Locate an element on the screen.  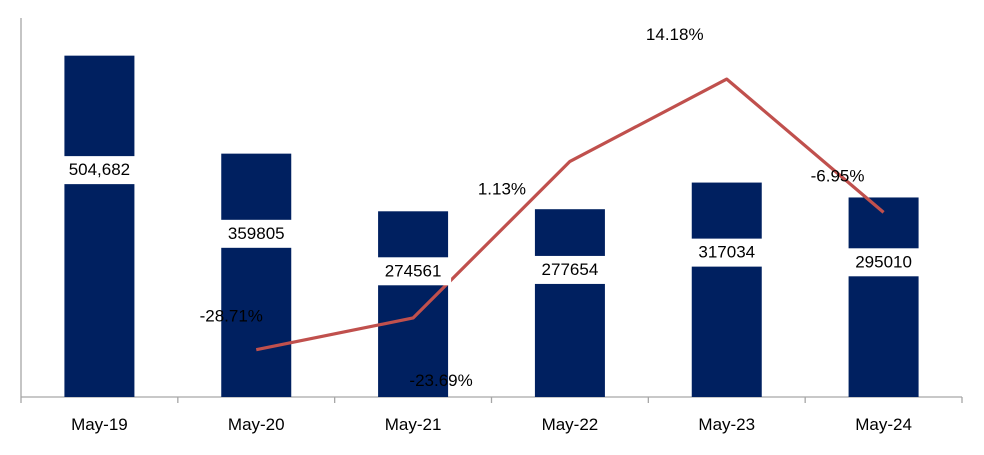
bar-value-label: 295010 is located at coordinates (883, 261).